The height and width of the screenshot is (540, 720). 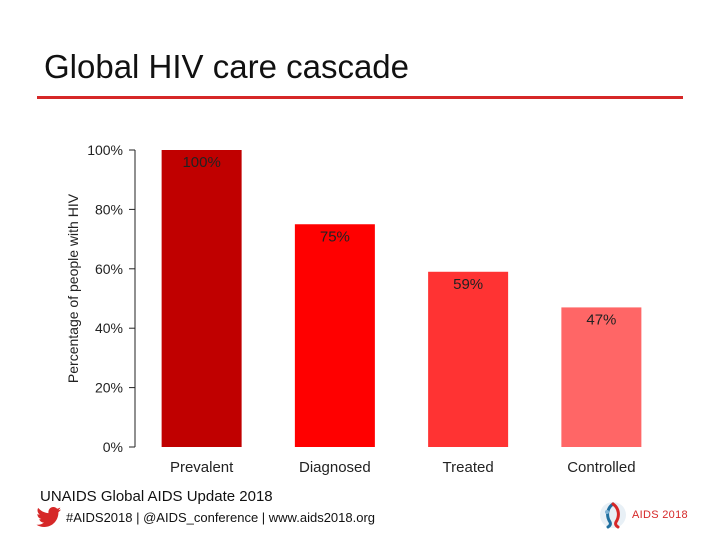 What do you see at coordinates (109, 269) in the screenshot?
I see `y-tick-label: 60%` at bounding box center [109, 269].